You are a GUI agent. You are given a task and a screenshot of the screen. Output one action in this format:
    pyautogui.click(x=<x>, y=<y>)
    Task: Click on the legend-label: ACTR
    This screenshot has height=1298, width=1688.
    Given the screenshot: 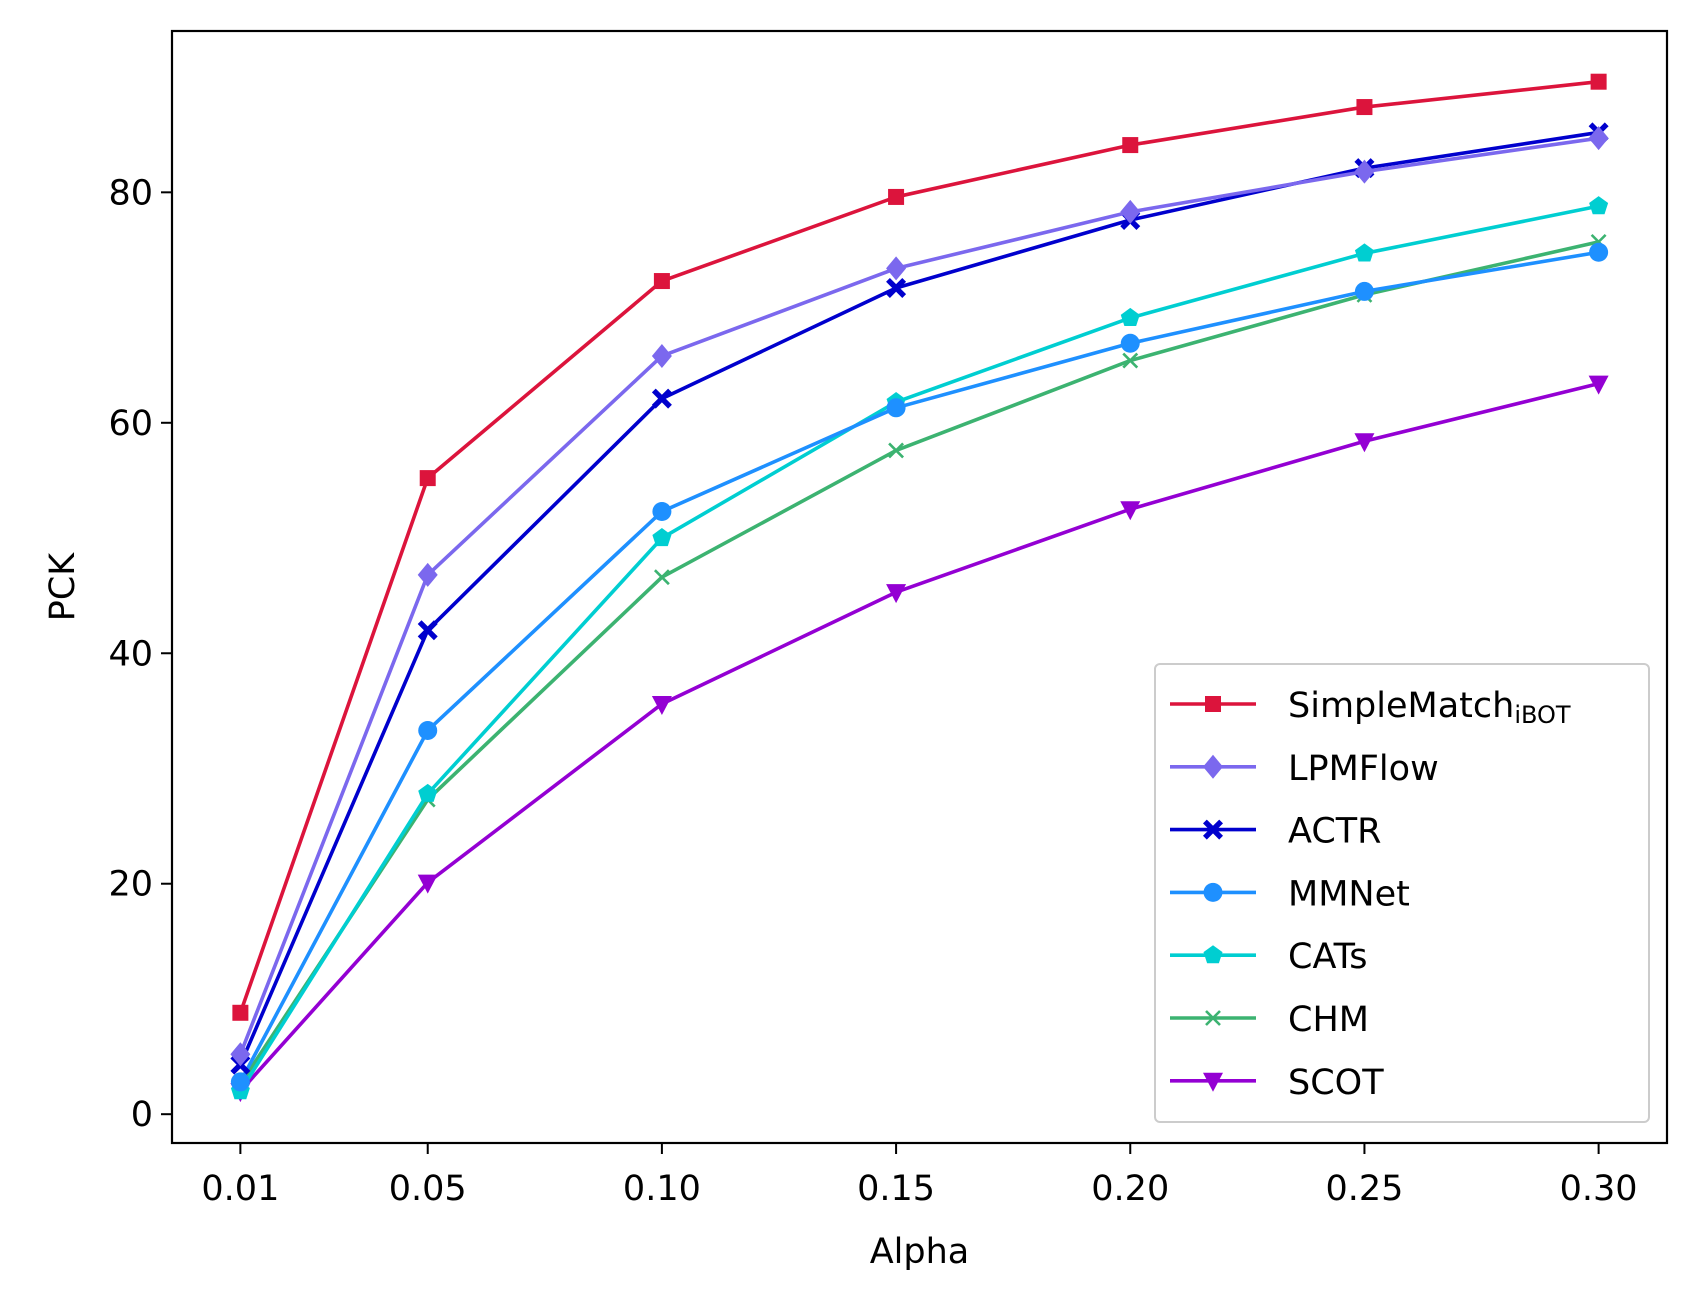 What is the action you would take?
    pyautogui.click(x=1334, y=832)
    